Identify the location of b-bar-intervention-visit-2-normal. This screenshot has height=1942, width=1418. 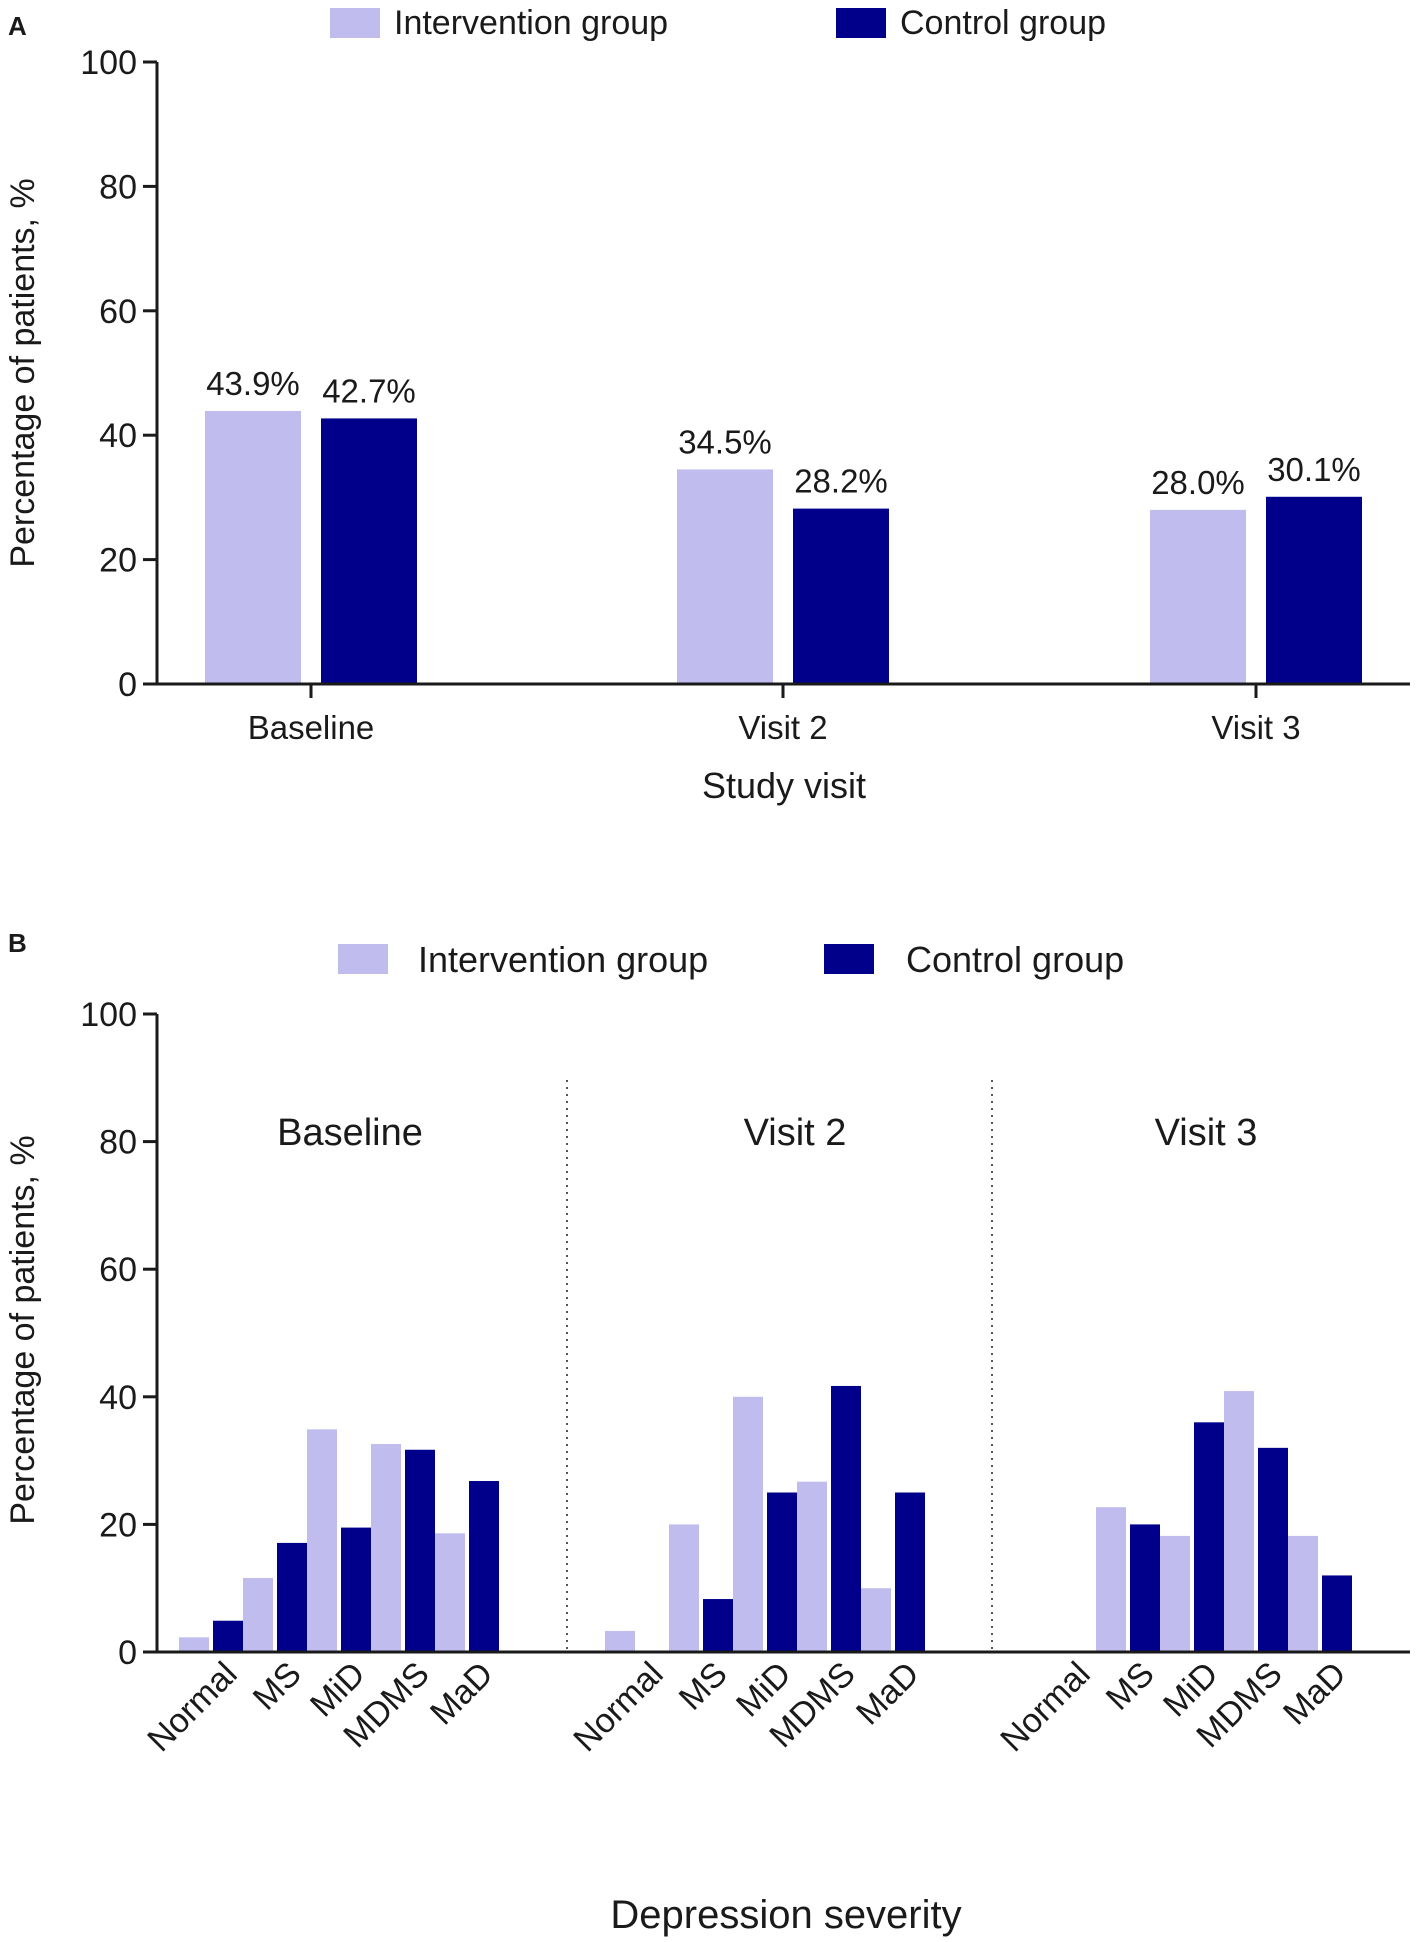
(620, 1641).